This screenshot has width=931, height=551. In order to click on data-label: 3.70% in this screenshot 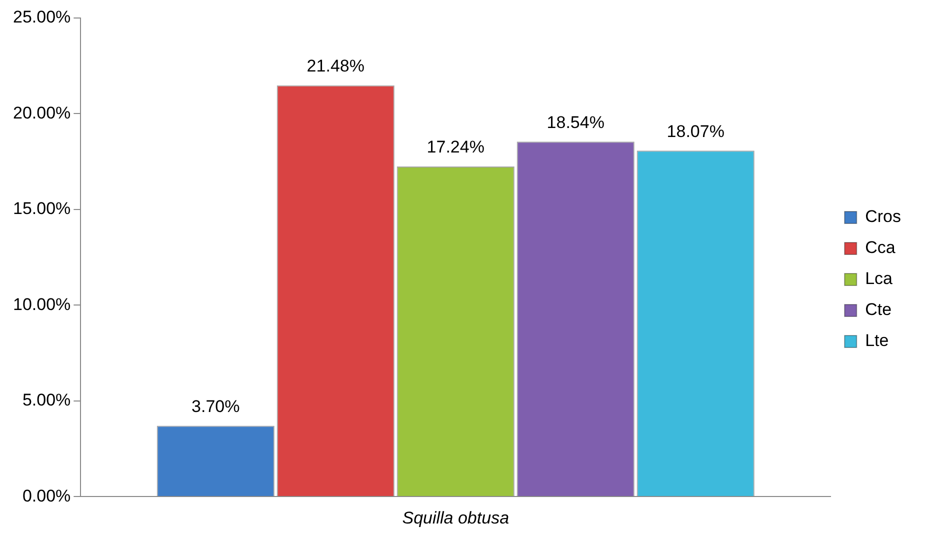, I will do `click(216, 406)`.